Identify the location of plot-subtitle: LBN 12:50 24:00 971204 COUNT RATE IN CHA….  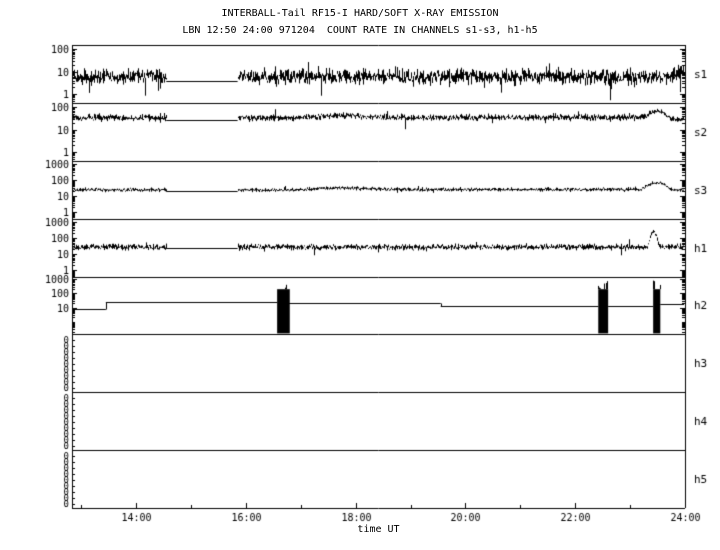
(360, 30).